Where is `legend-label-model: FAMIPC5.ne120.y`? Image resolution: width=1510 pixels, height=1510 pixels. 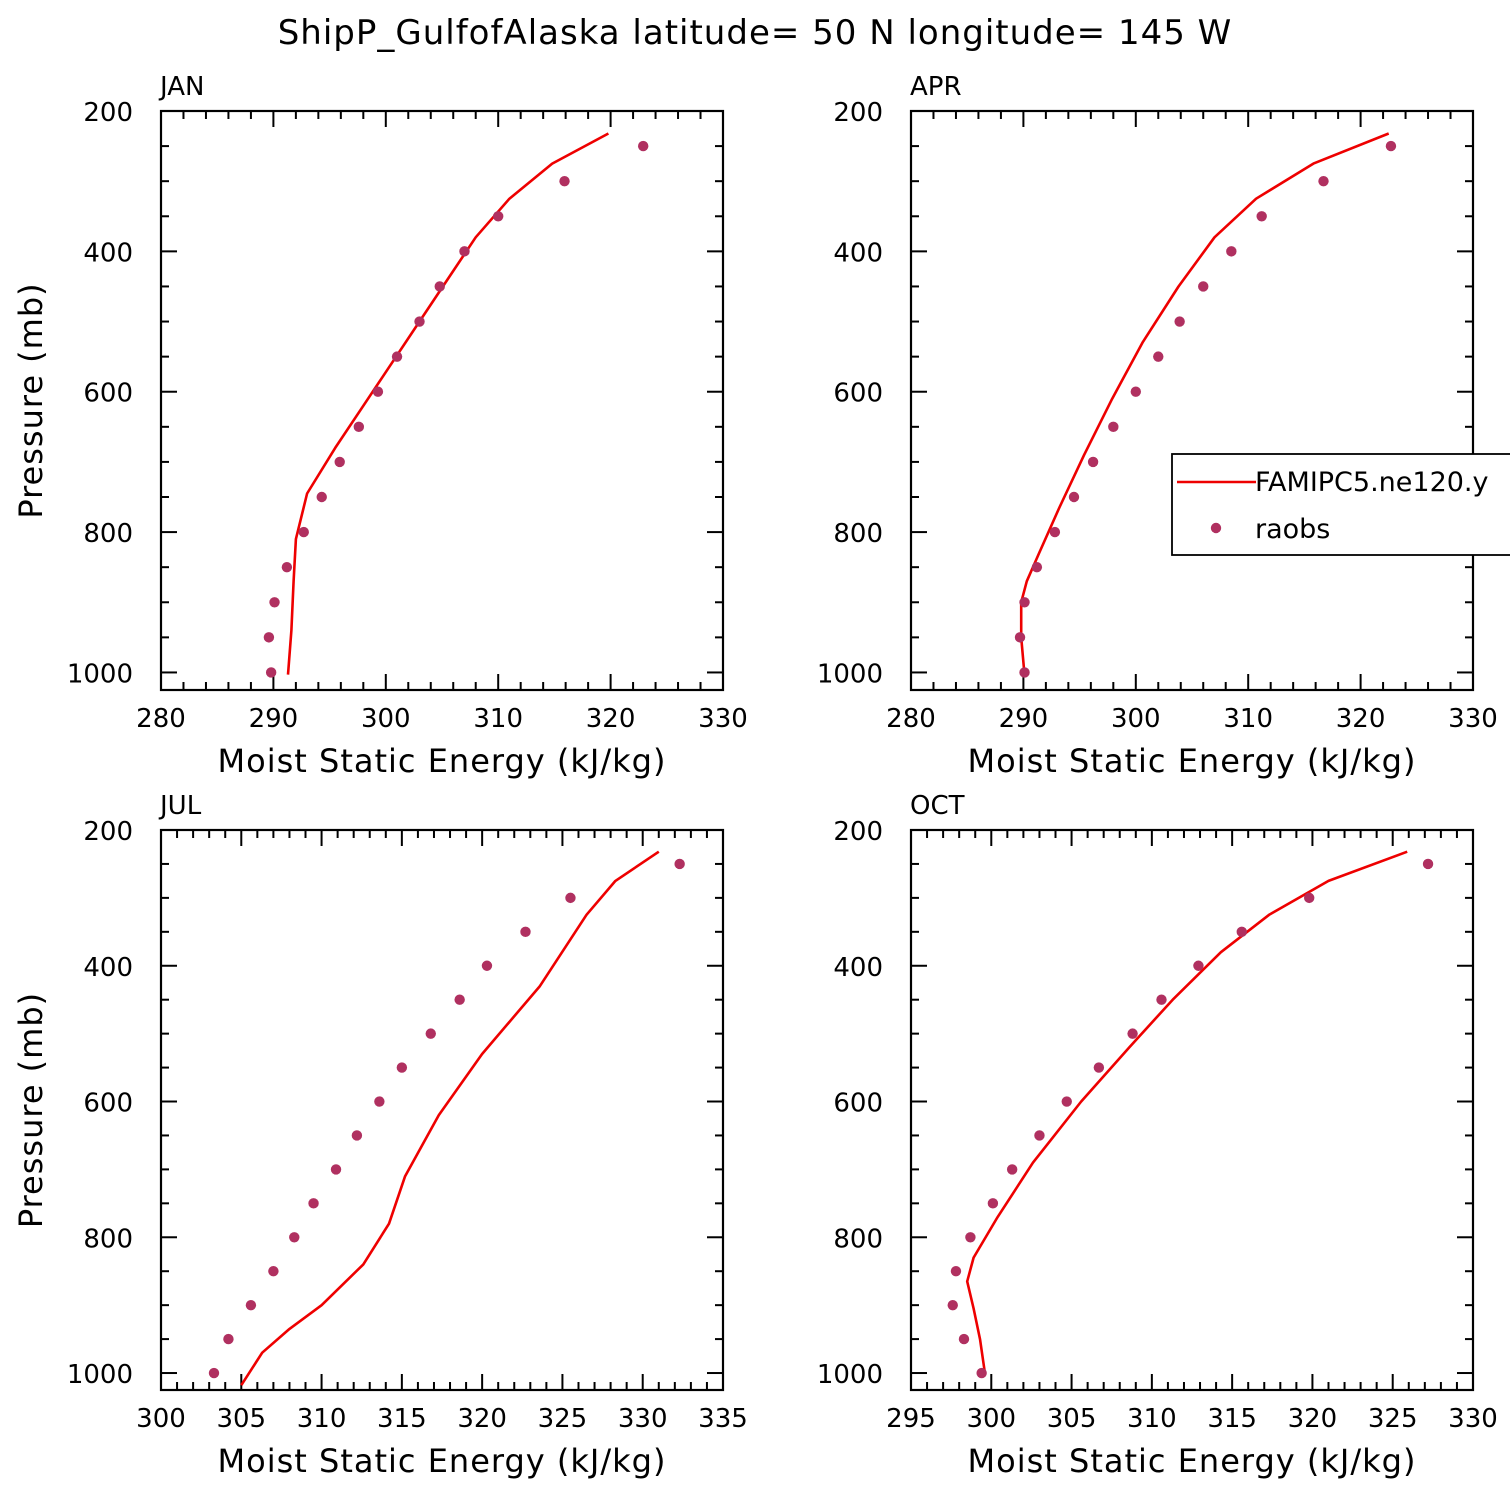
legend-label-model: FAMIPC5.ne120.y is located at coordinates (1372, 482).